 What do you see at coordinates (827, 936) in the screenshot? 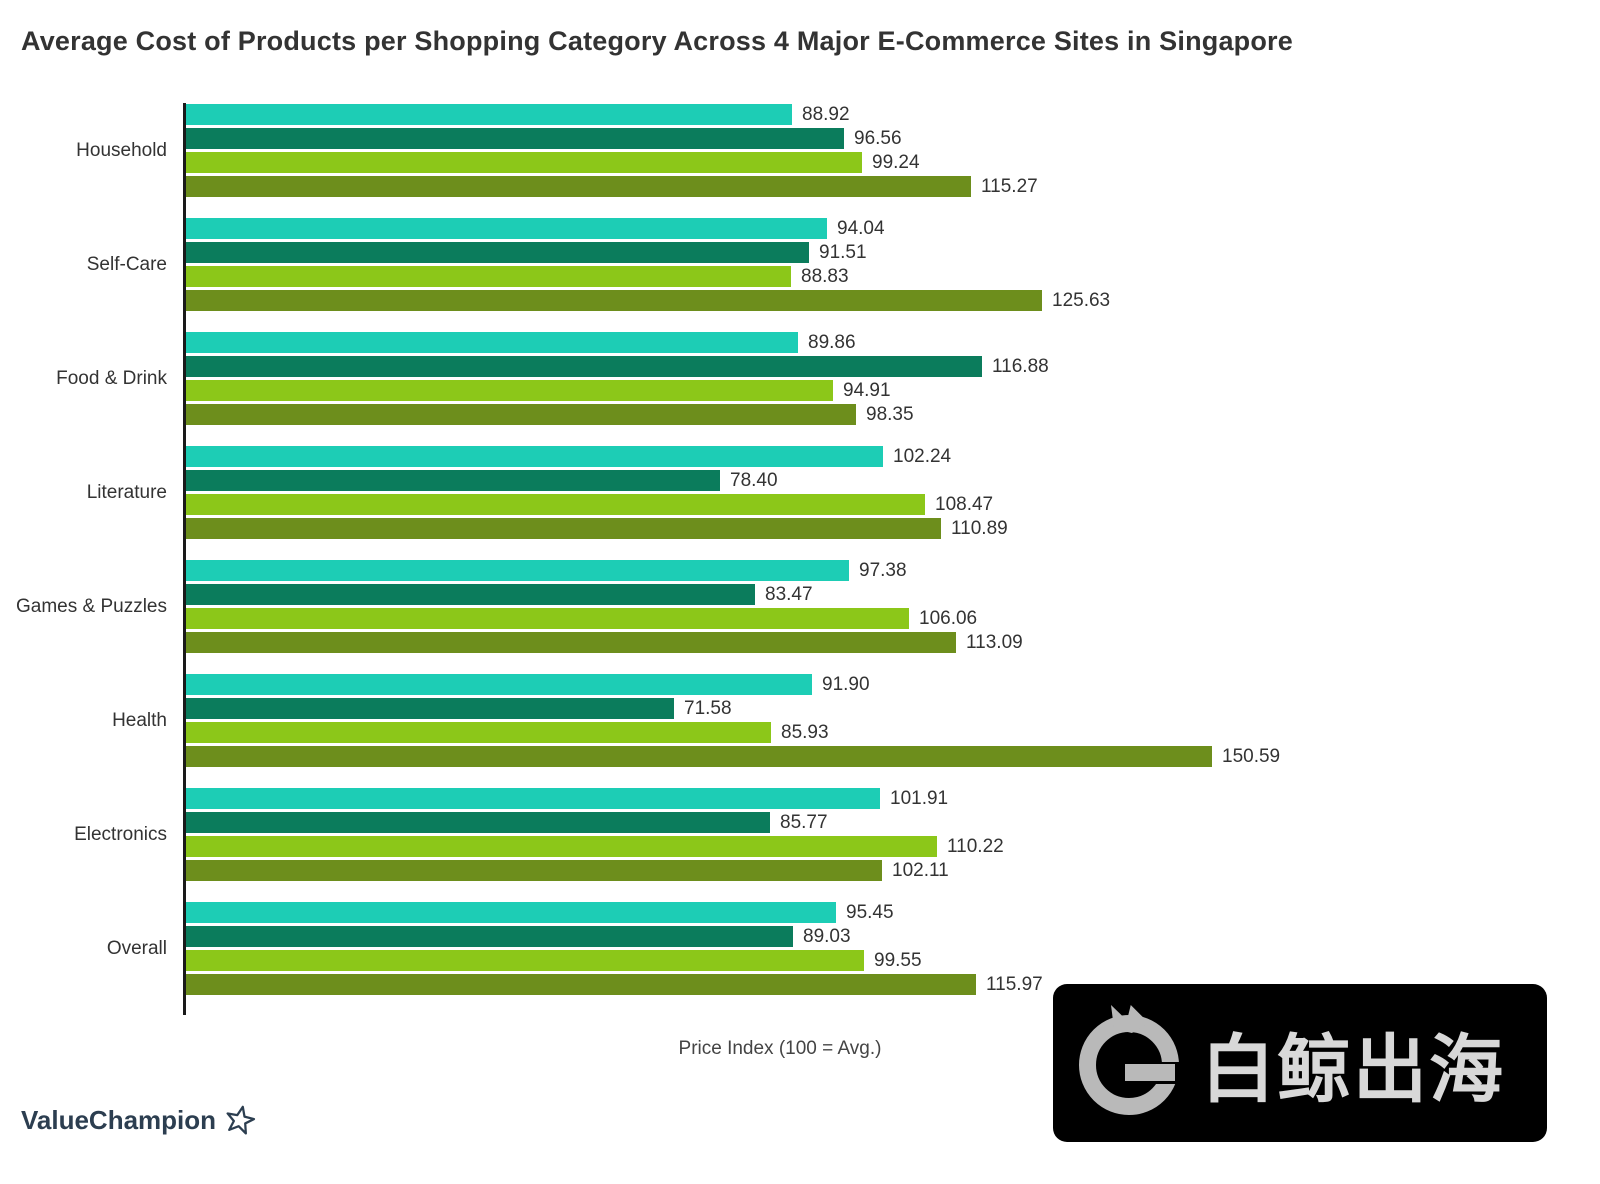
I see `bar-value-label: 89.03` at bounding box center [827, 936].